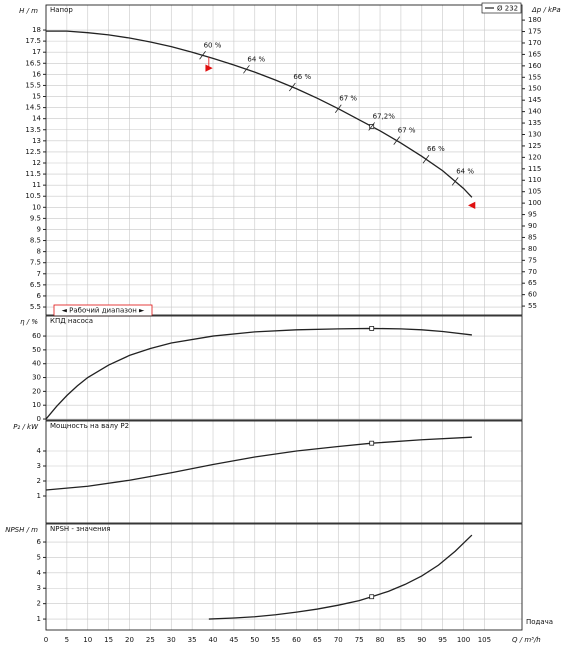  What do you see at coordinates (534, 123) in the screenshot?
I see `y2-tick-label: 135` at bounding box center [534, 123].